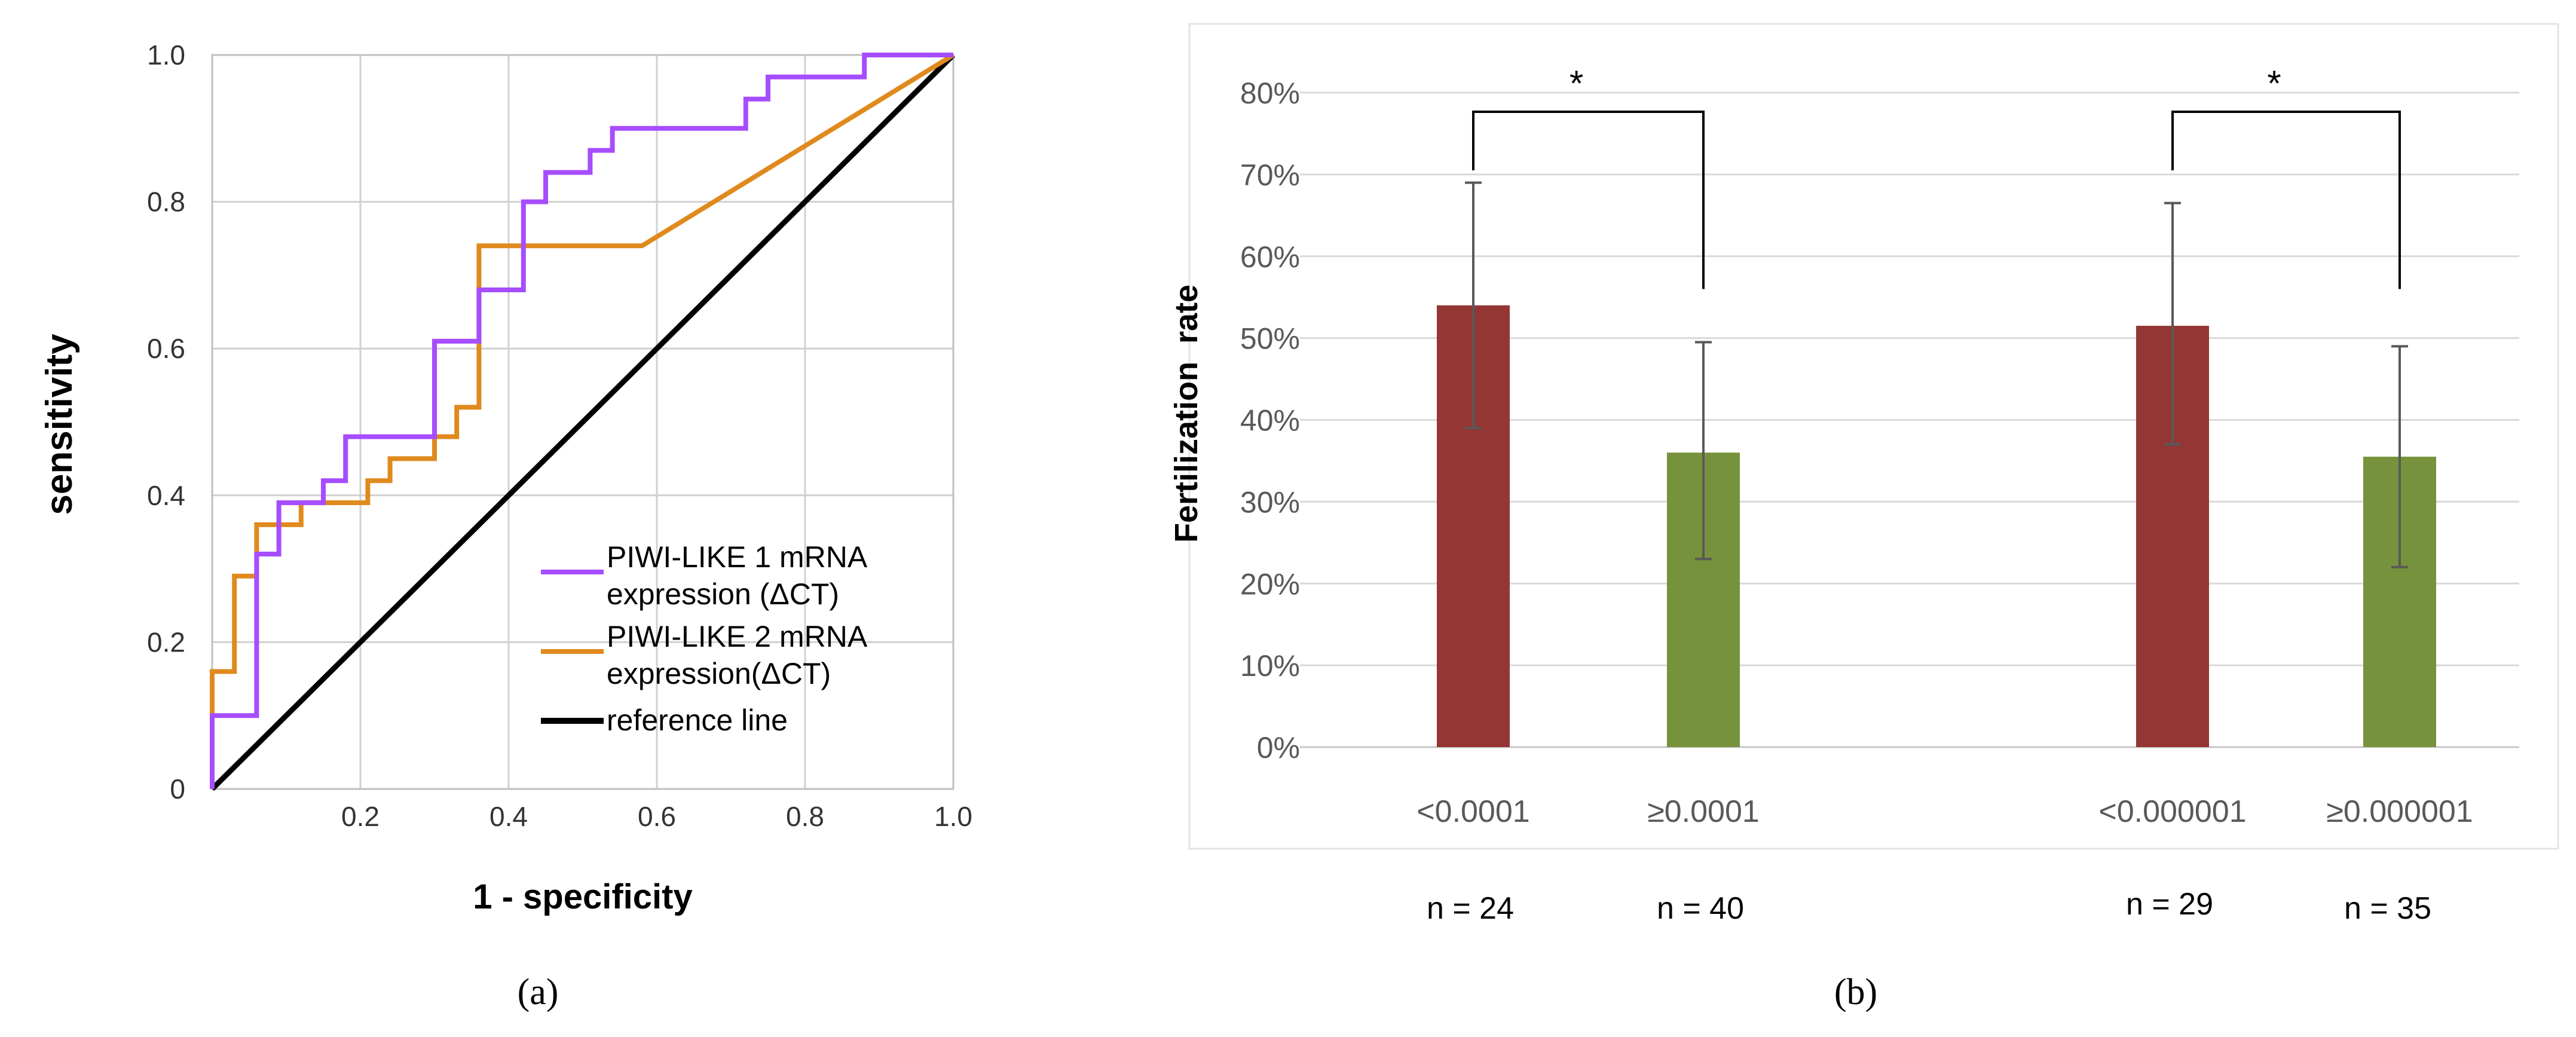 This screenshot has height=1037, width=2576. Describe the element at coordinates (1270, 339) in the screenshot. I see `bar-y-tick-label: 50%` at that location.